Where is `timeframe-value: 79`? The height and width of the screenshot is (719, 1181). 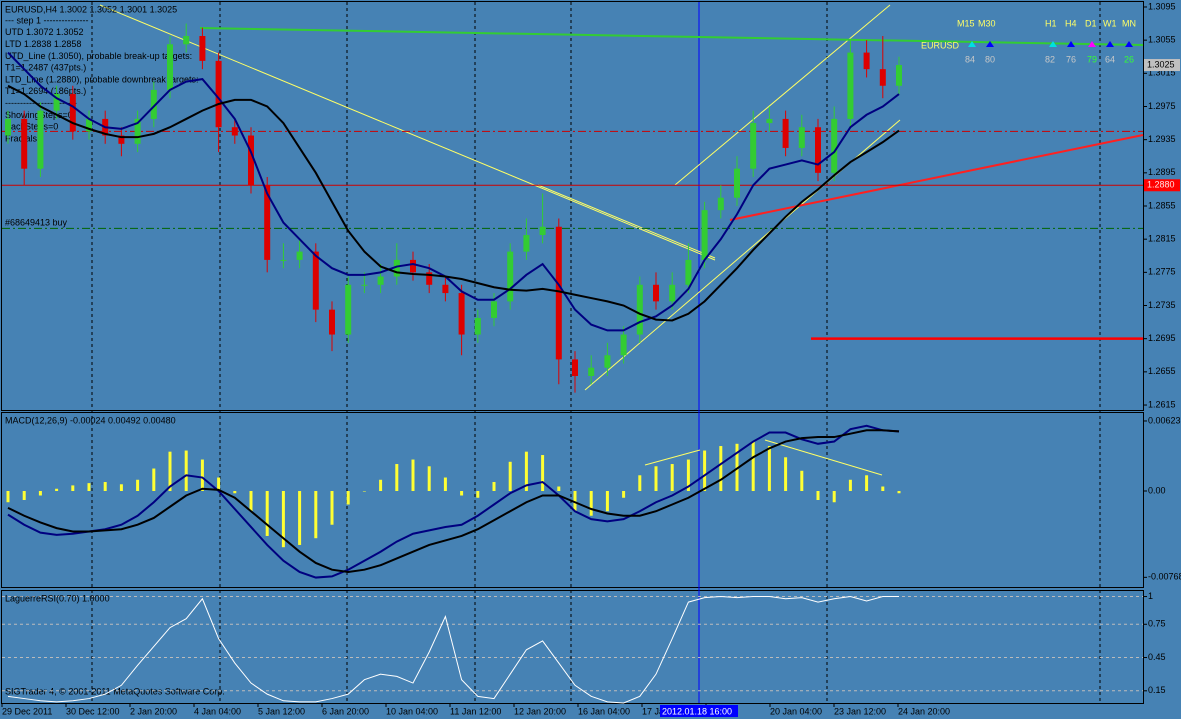
timeframe-value: 79 is located at coordinates (1092, 59).